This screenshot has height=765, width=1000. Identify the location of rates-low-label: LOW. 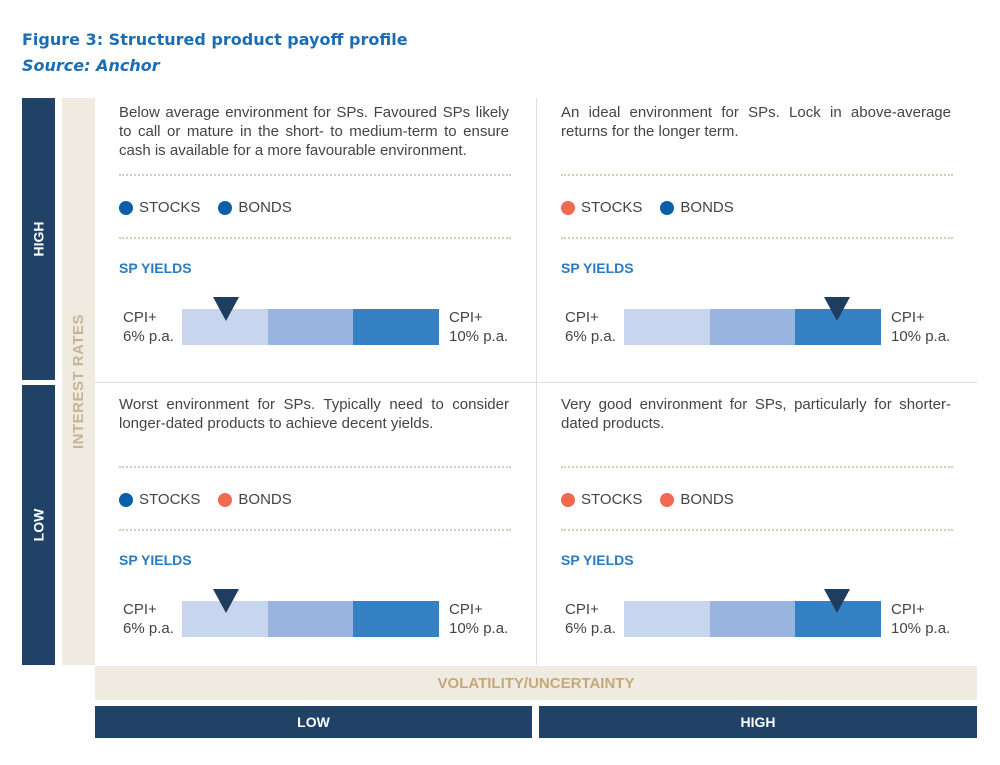
(38, 525).